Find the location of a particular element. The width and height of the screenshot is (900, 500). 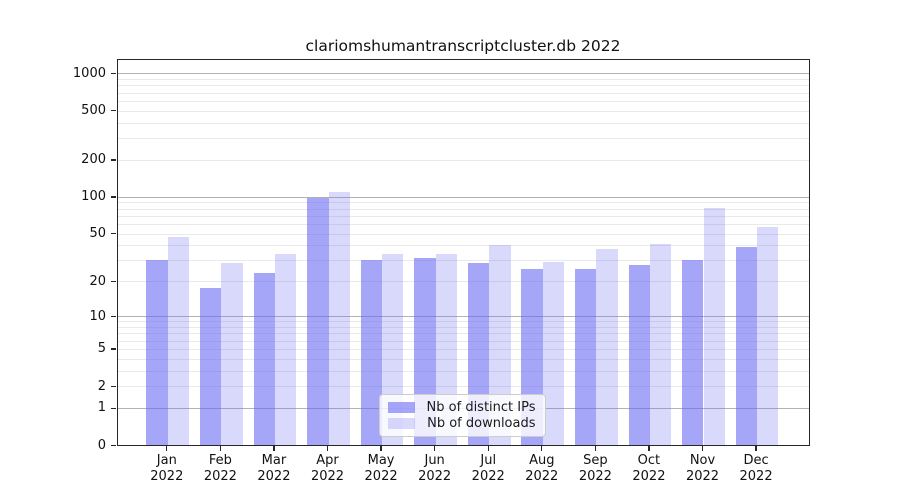

bar-ips-sep is located at coordinates (585, 357).